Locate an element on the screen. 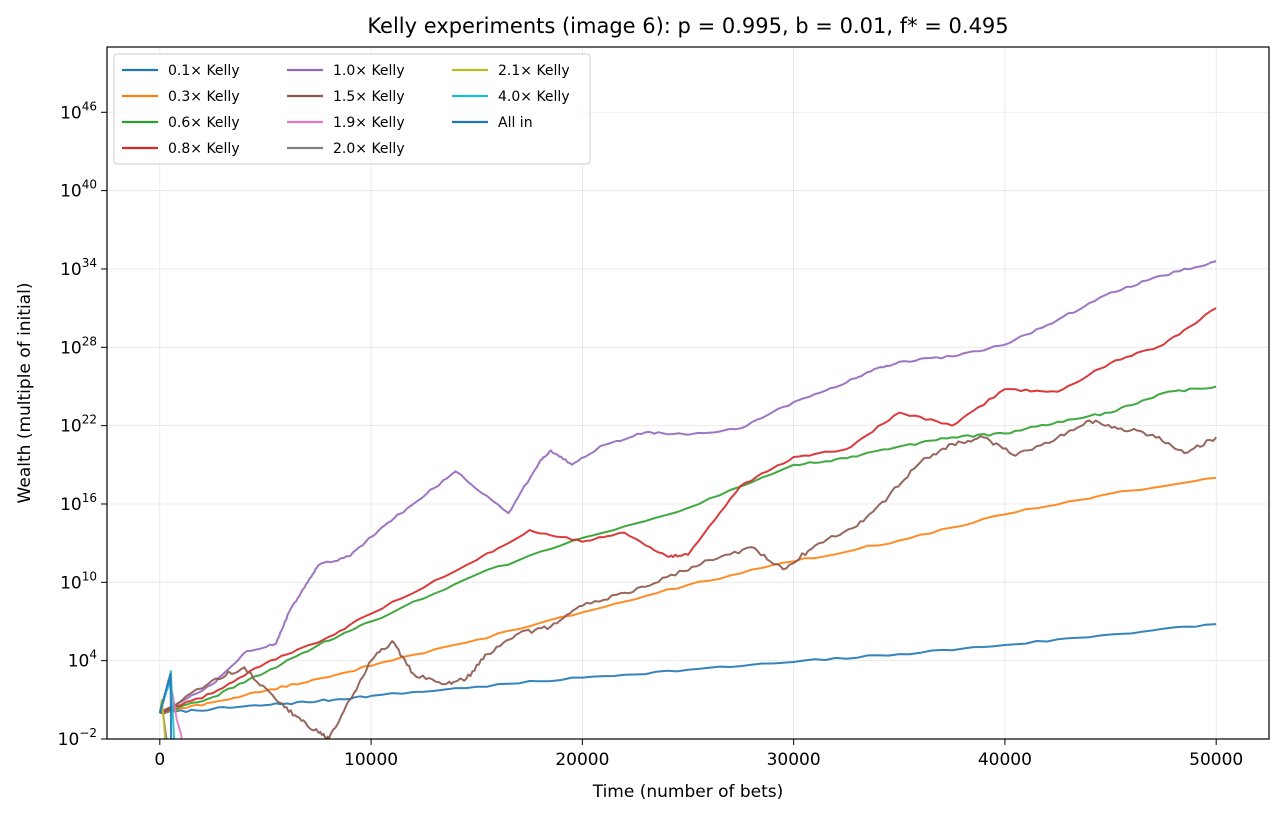 This screenshot has height=817, width=1284. legend-box is located at coordinates (352, 109).